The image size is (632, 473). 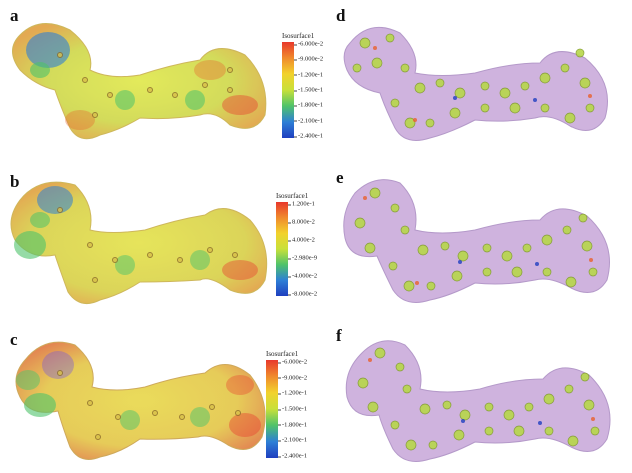 What do you see at coordinates (475, 83) in the screenshot?
I see `density-surface-d` at bounding box center [475, 83].